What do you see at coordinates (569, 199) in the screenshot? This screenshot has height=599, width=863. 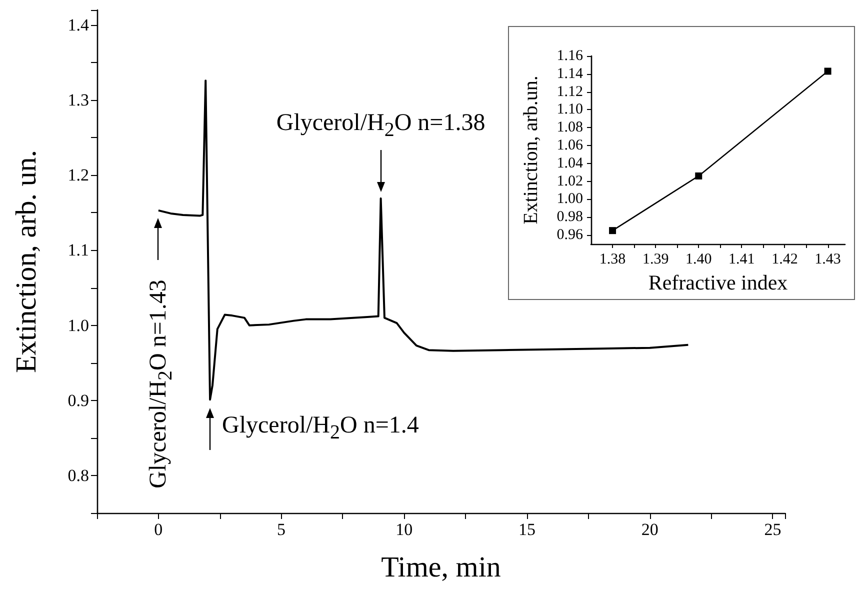 I see `y-tick-label: 1.00` at bounding box center [569, 199].